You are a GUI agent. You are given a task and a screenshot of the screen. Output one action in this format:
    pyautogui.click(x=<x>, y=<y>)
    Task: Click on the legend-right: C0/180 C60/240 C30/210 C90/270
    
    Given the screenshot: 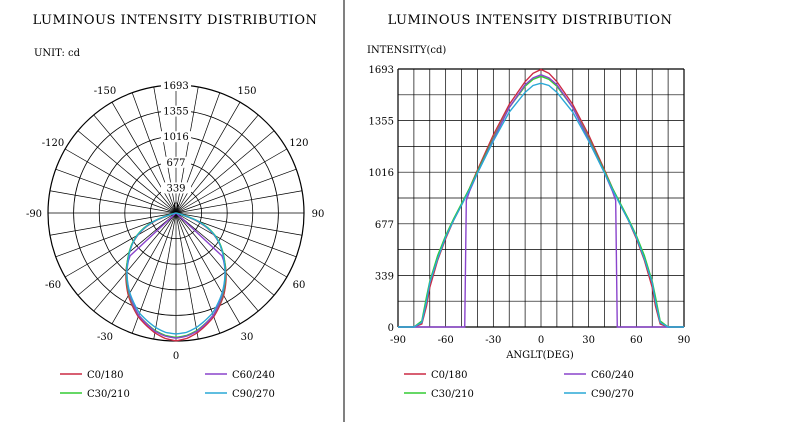 What is the action you would take?
    pyautogui.click(x=519, y=385)
    